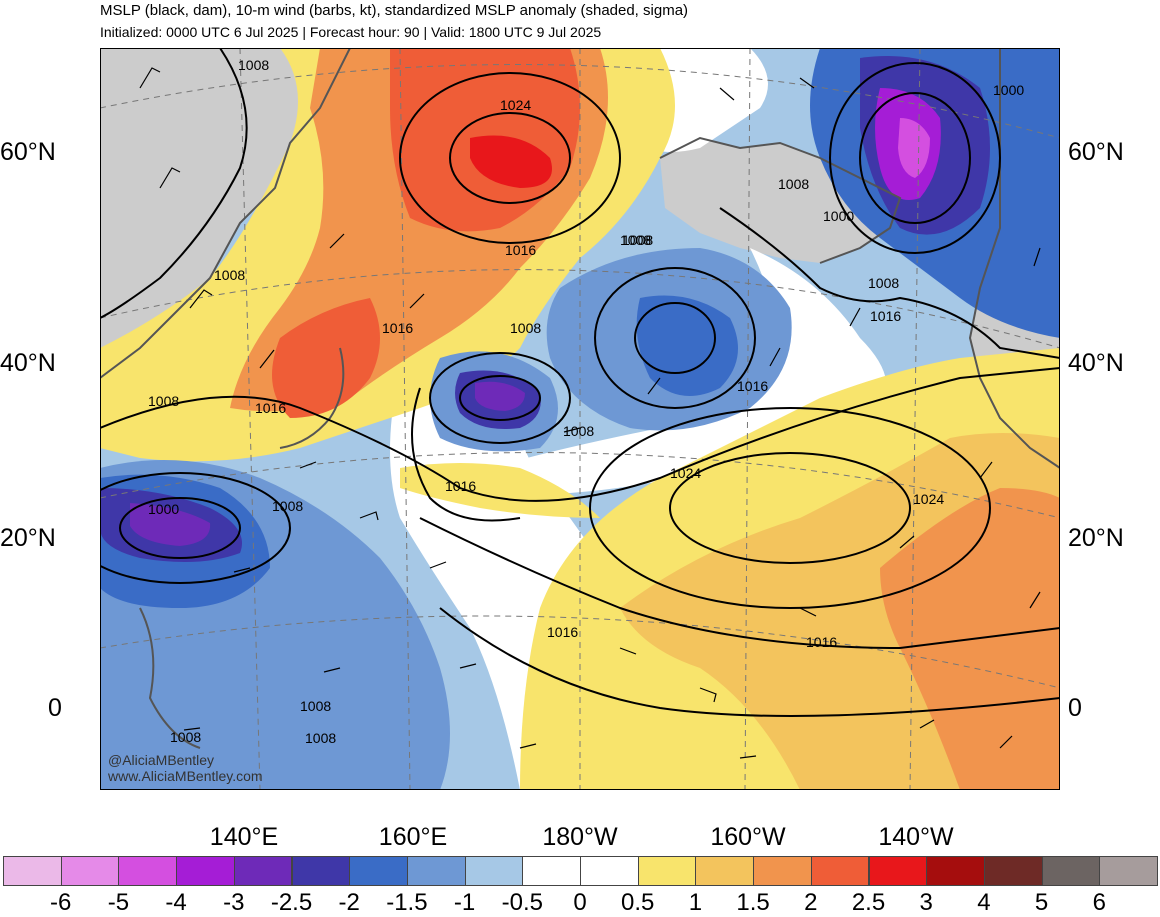 This screenshot has width=1160, height=917. Describe the element at coordinates (1096, 363) in the screenshot. I see `lat-label-right: 40°N` at that location.